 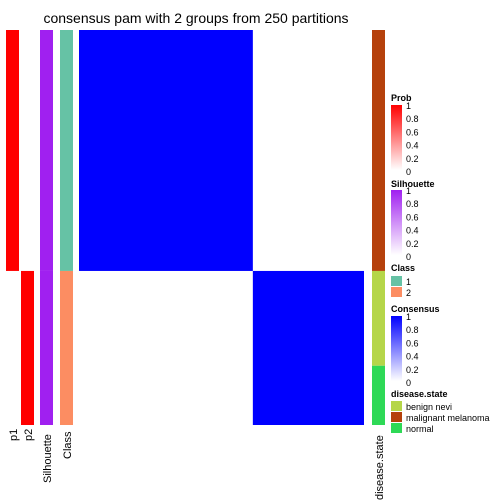 I want to click on legend-prob-tick-4: 0.2, so click(x=412, y=159).